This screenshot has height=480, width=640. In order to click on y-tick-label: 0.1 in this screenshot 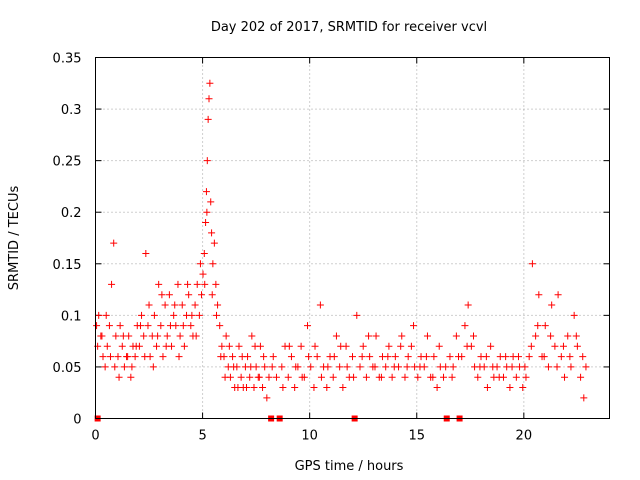, I will do `click(71, 316)`.